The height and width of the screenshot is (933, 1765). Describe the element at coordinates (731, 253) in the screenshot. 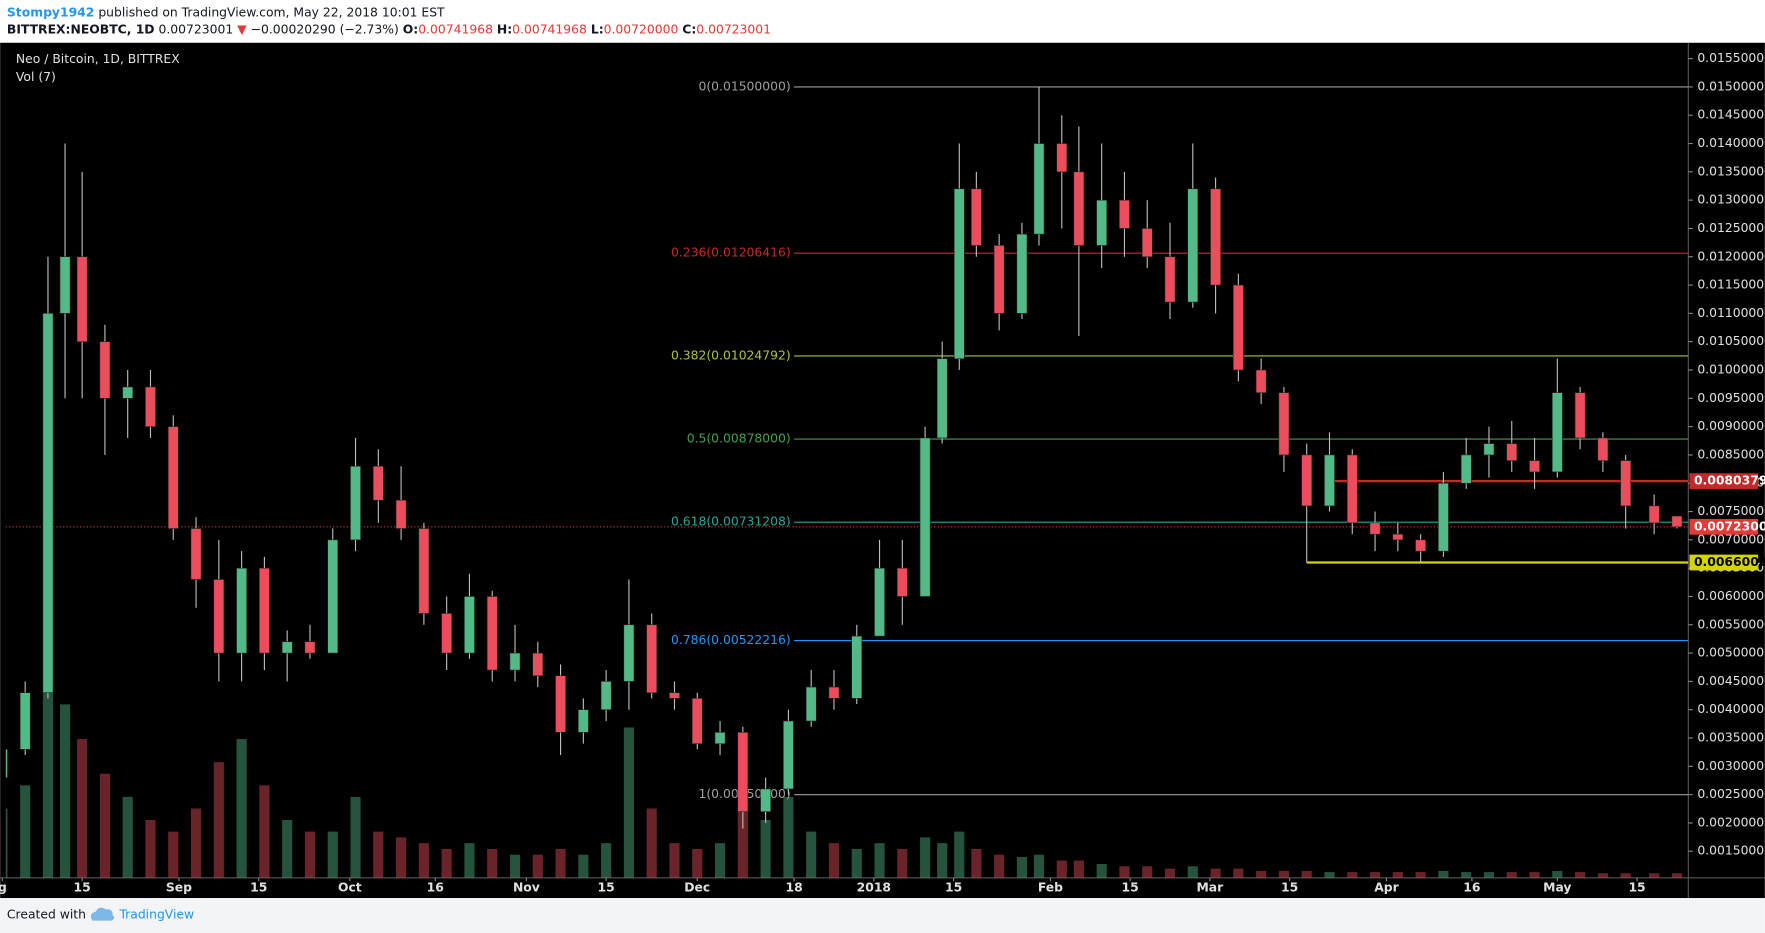

I see `fib-label: 0.236(0.01206416)` at that location.